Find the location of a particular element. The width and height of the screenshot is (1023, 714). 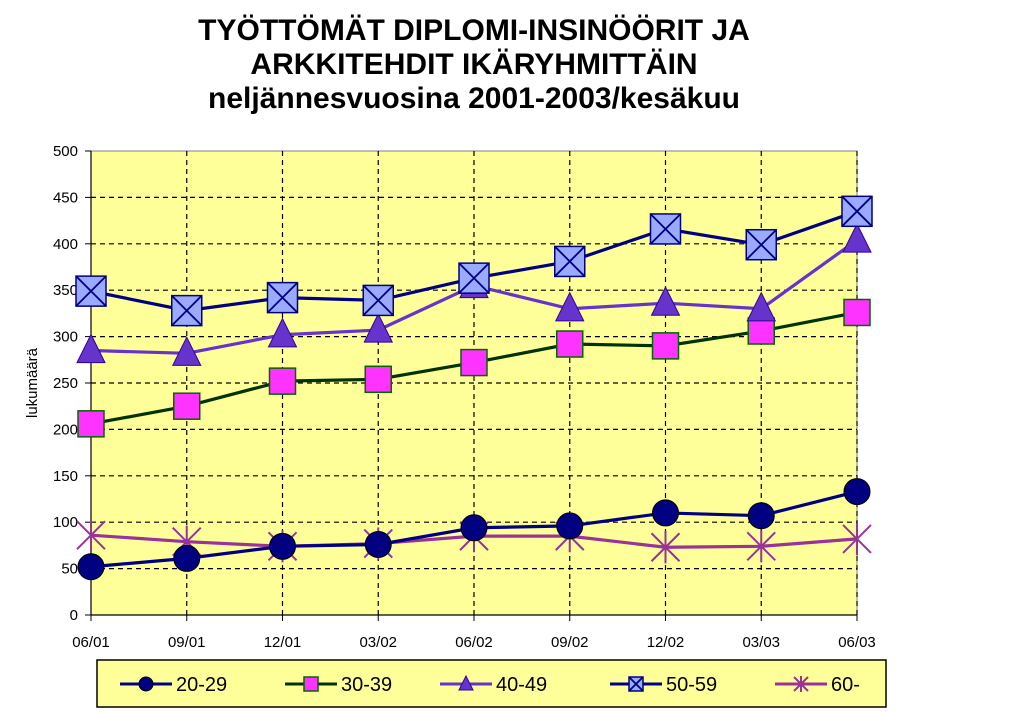

x-tick-label: 06/03 is located at coordinates (857, 642).